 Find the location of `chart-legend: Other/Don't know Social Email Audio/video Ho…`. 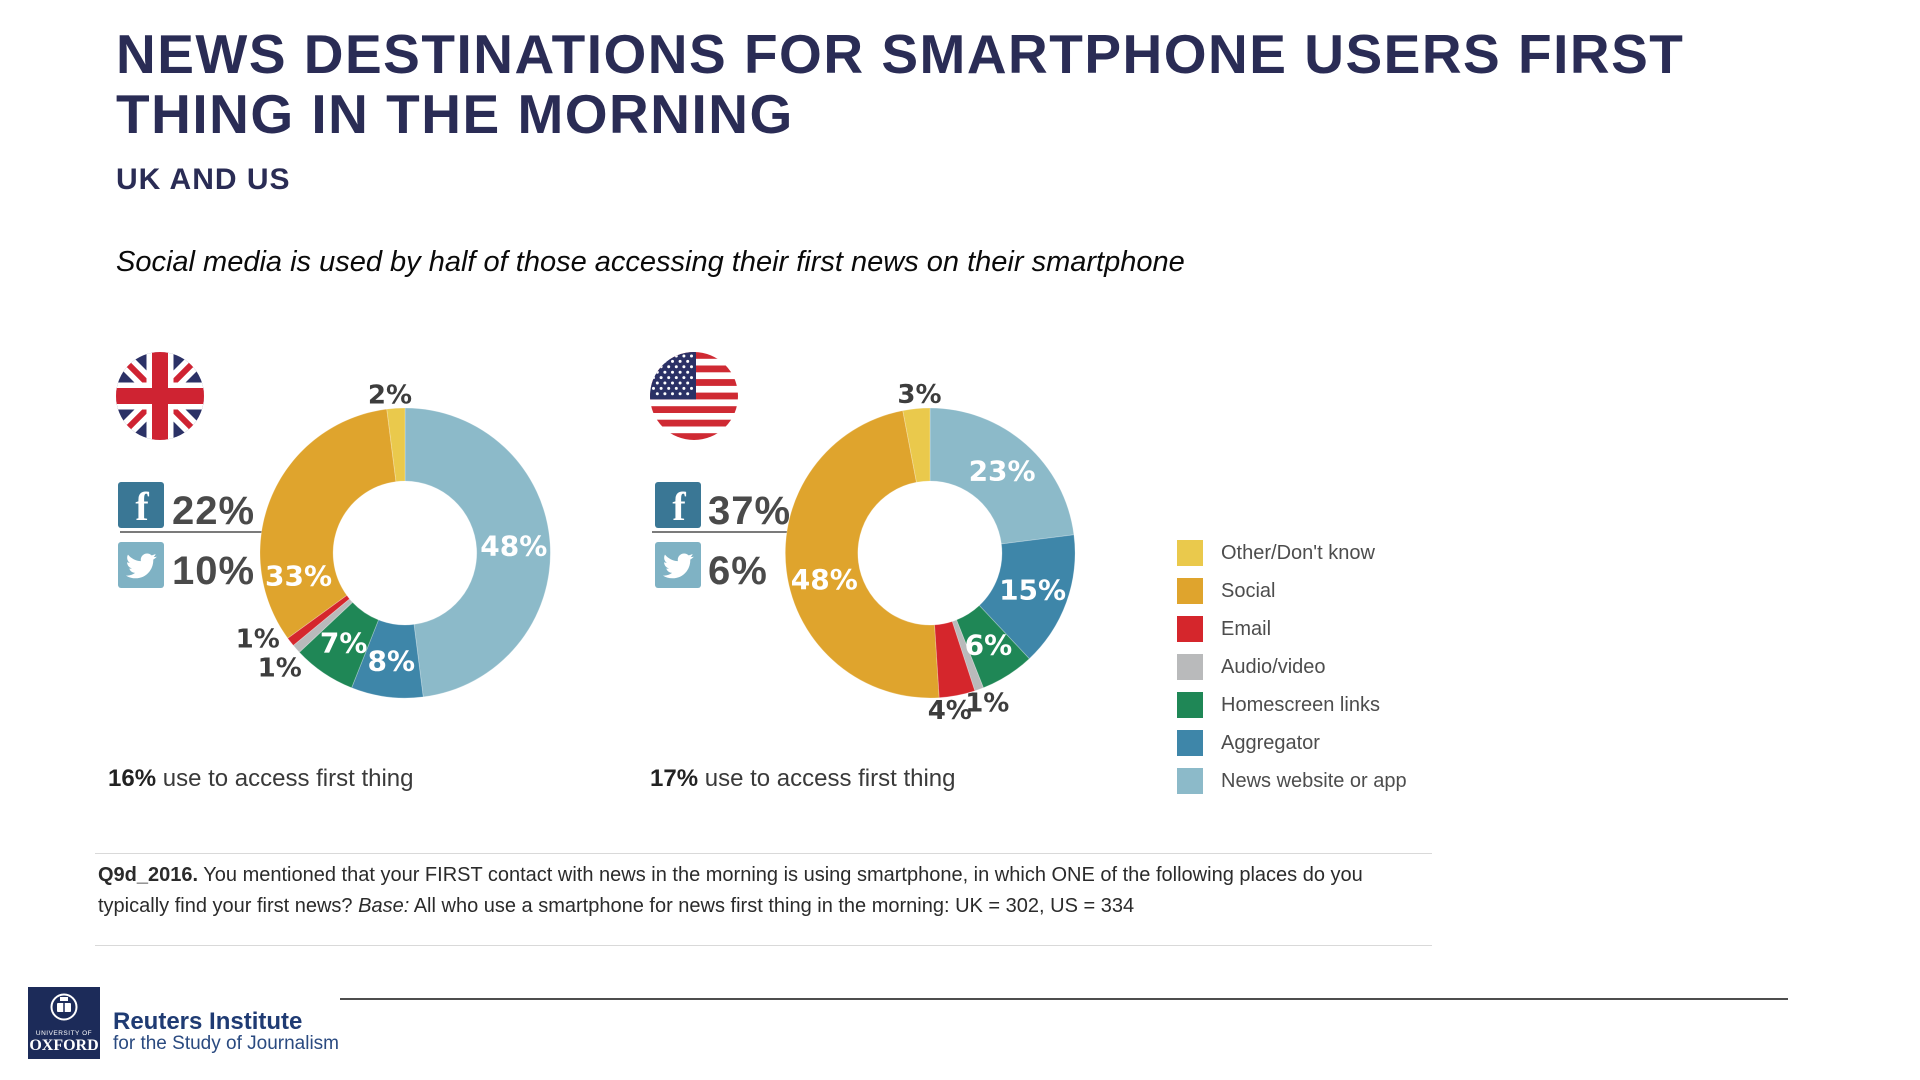

chart-legend: Other/Don't know Social Email Audio/video Ho… is located at coordinates (1292, 667).